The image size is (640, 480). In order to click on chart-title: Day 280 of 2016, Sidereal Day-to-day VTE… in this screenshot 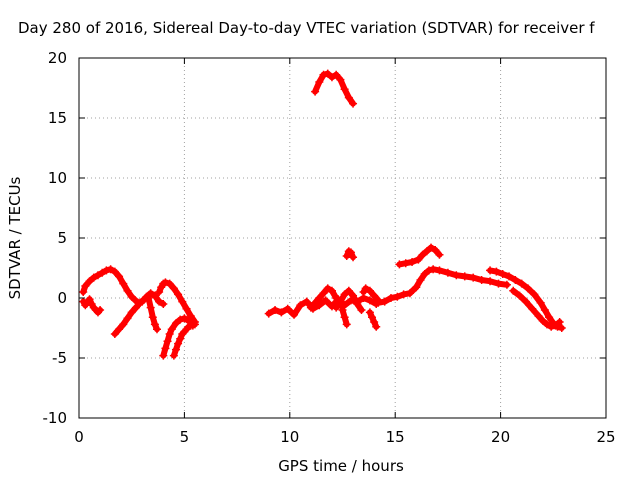, I will do `click(306, 28)`.